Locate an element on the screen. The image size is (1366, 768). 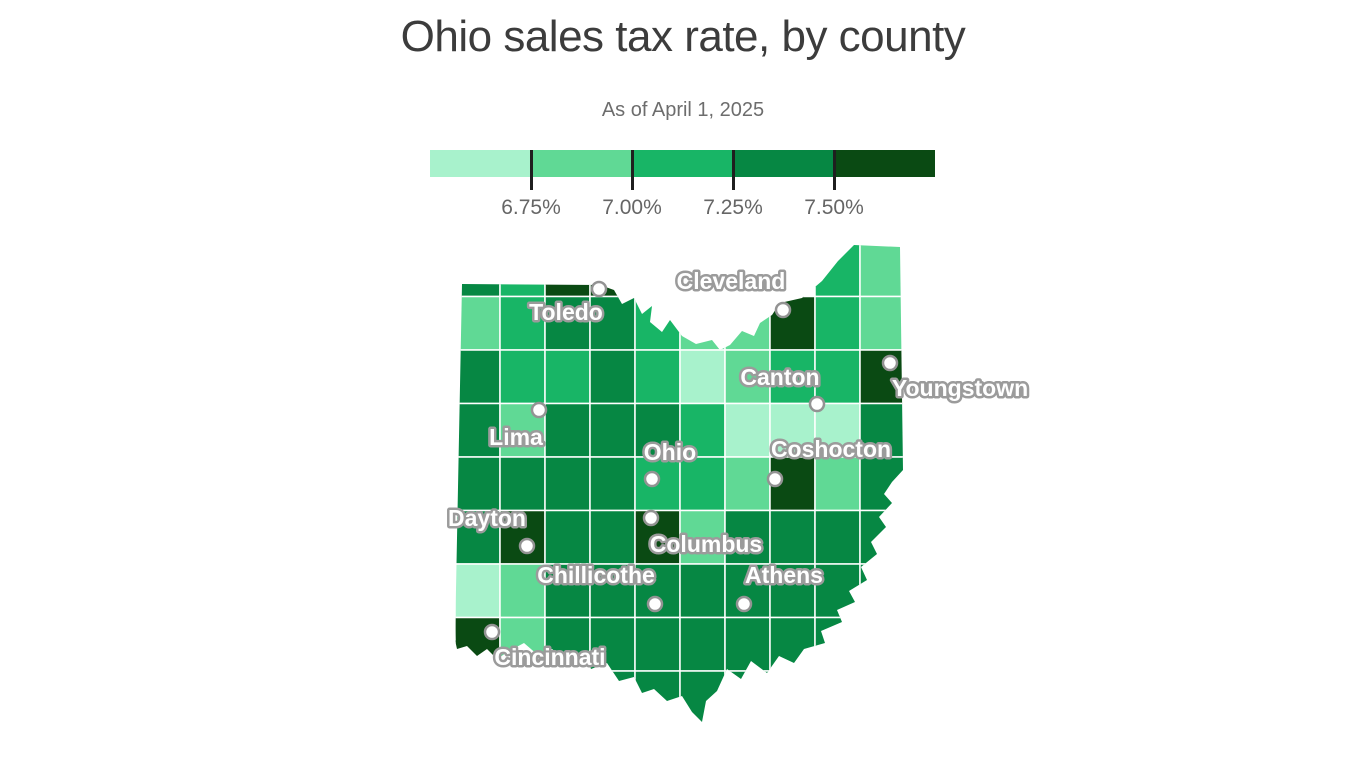
legend-tick-label: 7.50% is located at coordinates (834, 207).